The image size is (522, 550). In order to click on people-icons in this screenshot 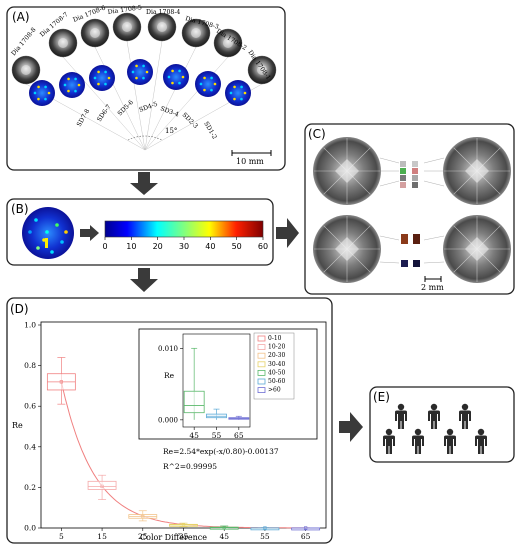, I will do `click(435, 428)`.